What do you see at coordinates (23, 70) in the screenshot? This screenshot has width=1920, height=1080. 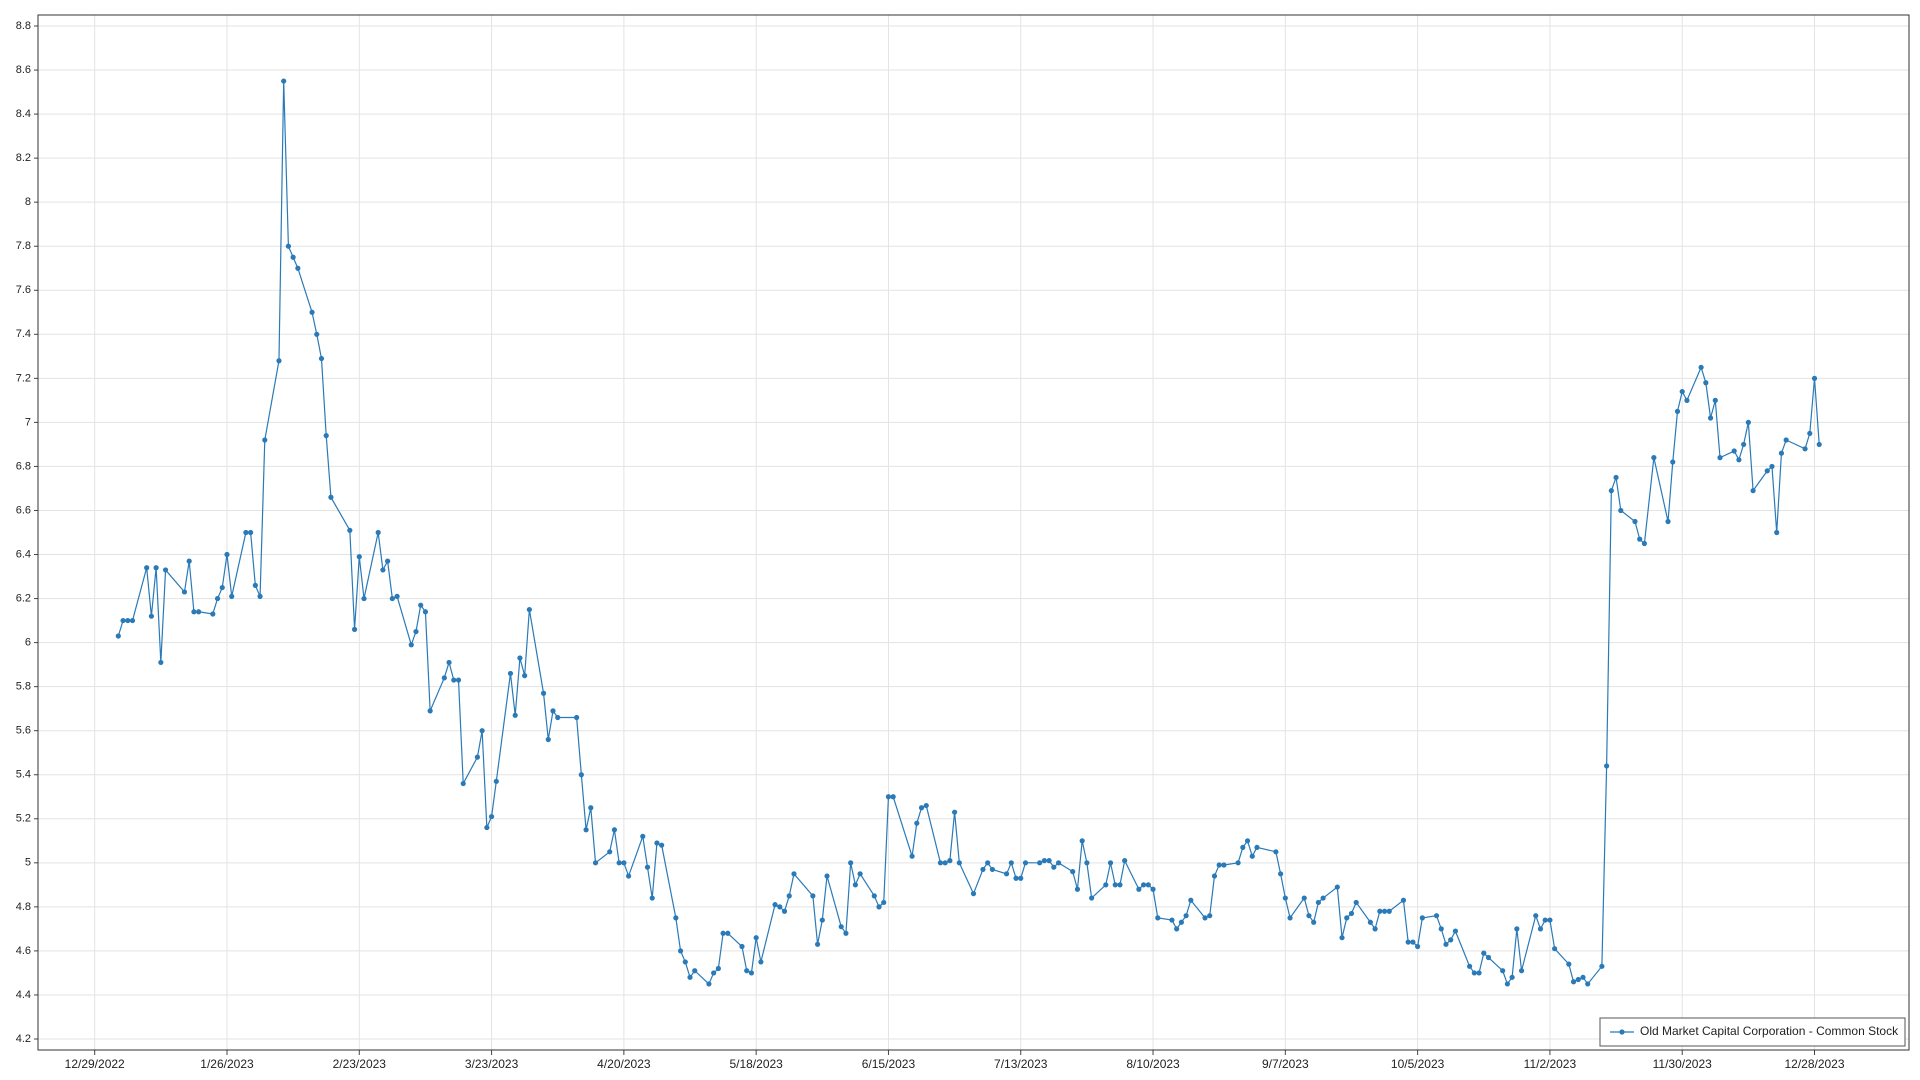 I see `y-tick-label: 8.6` at bounding box center [23, 70].